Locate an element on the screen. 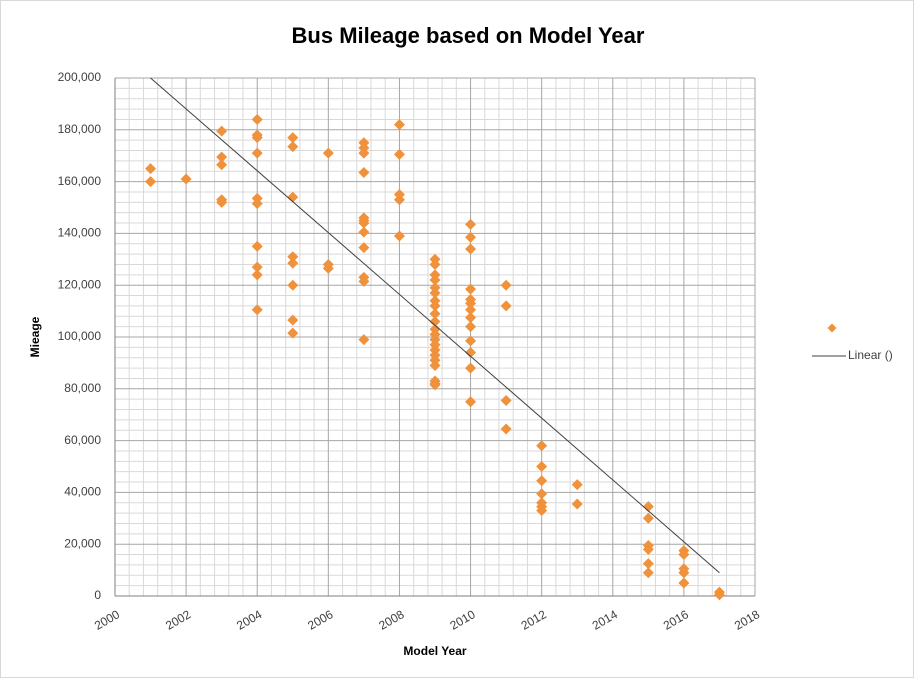 The image size is (915, 679). y-tick-label: 100,000 is located at coordinates (80, 336).